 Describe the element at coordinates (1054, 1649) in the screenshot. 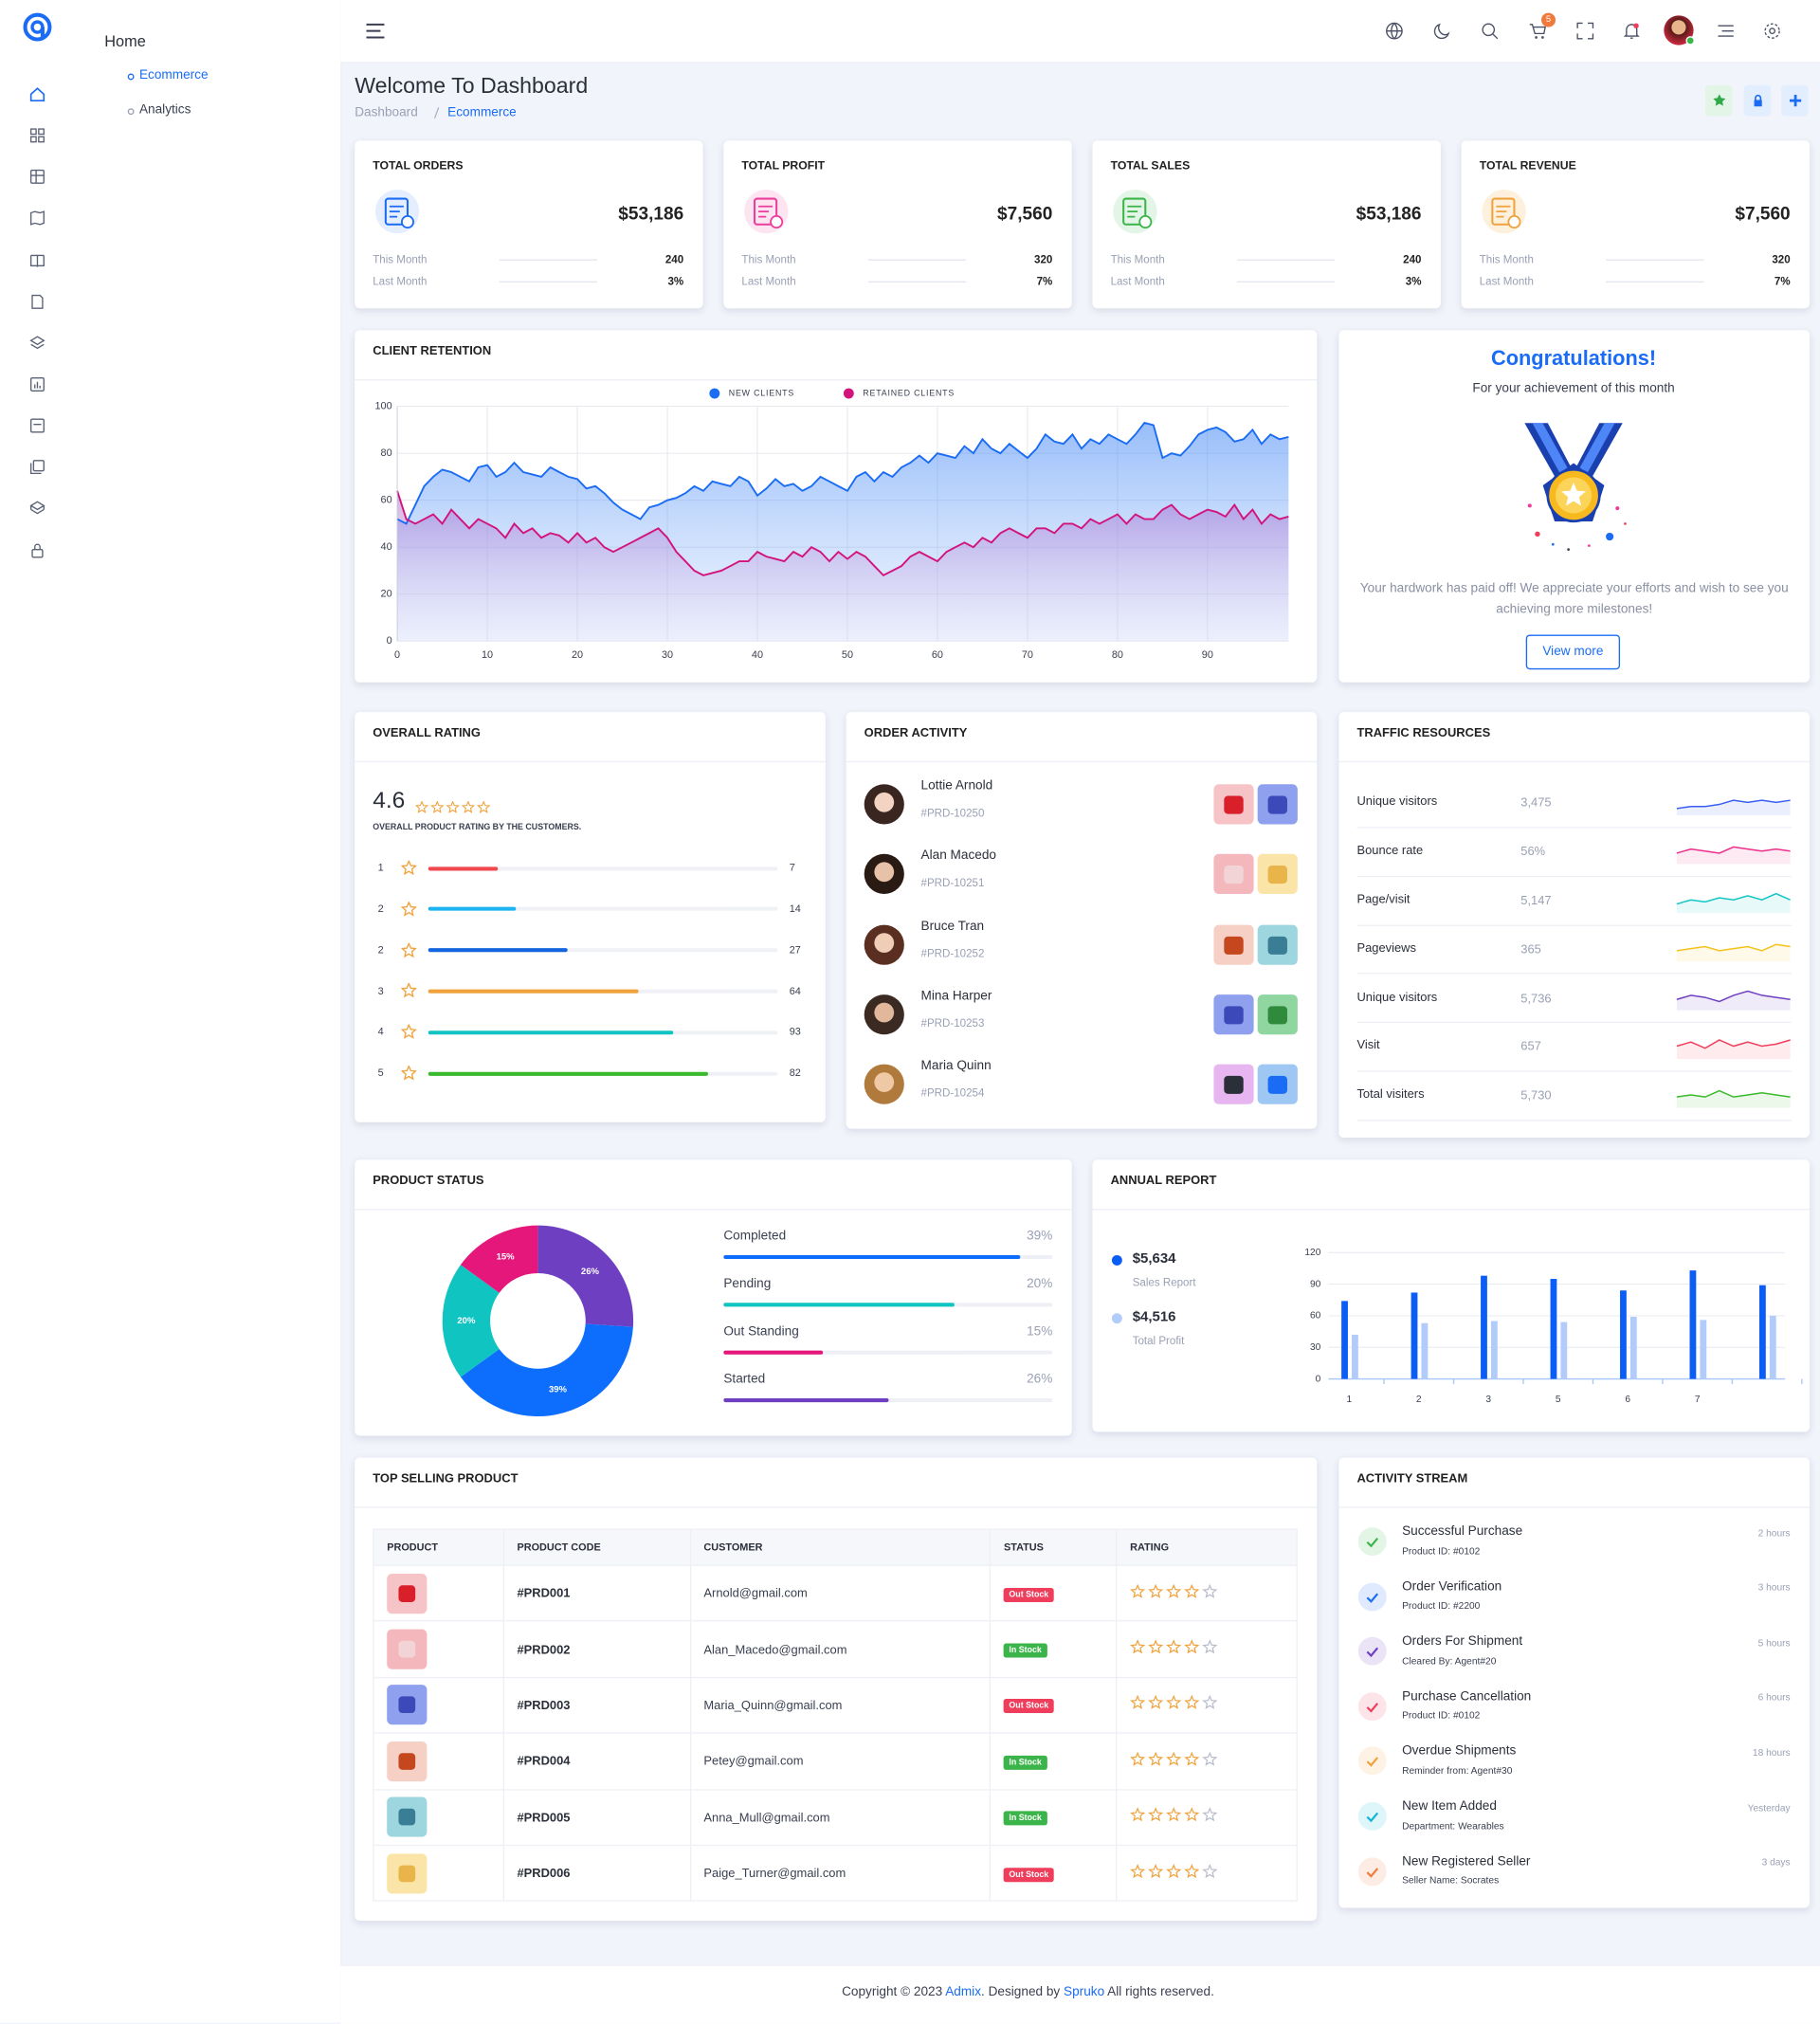

I see `status-cell: In Stock` at that location.